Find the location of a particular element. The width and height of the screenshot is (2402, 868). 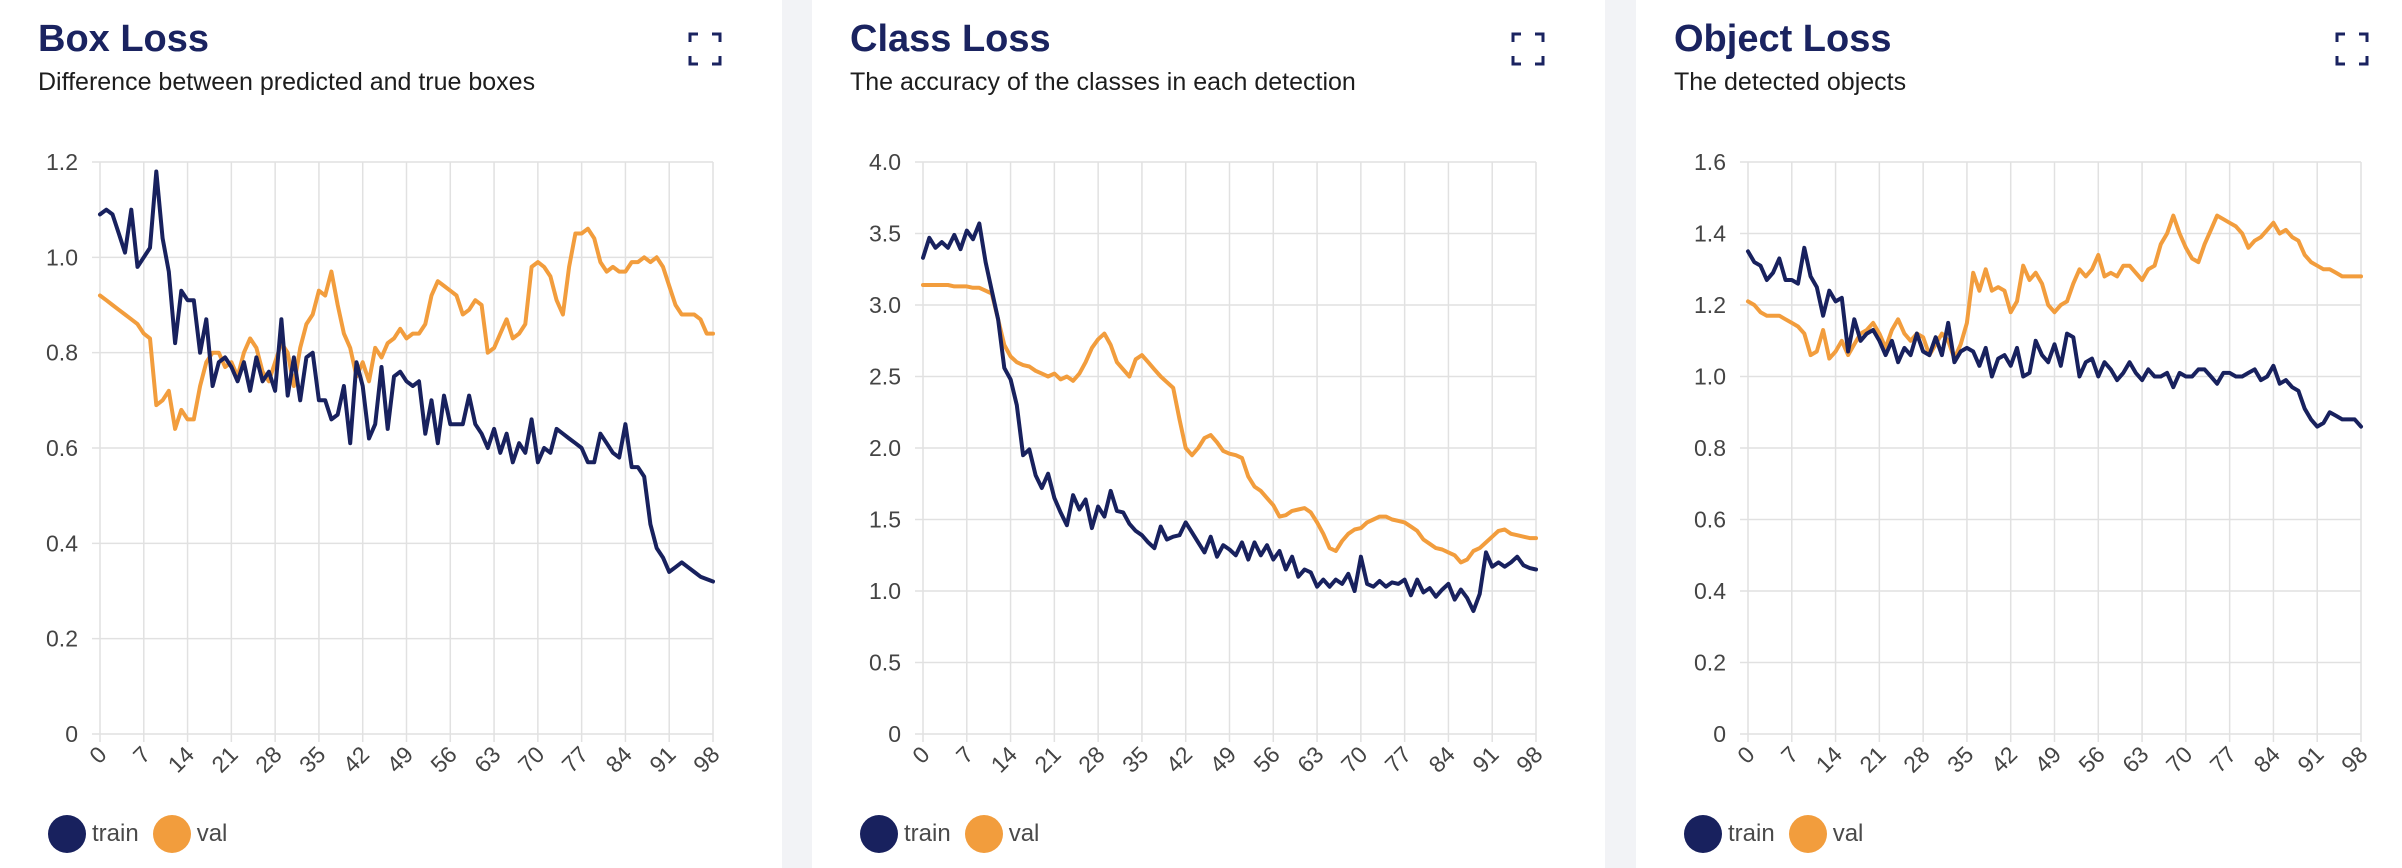

y-tick-label: 1.5 is located at coordinates (885, 520).